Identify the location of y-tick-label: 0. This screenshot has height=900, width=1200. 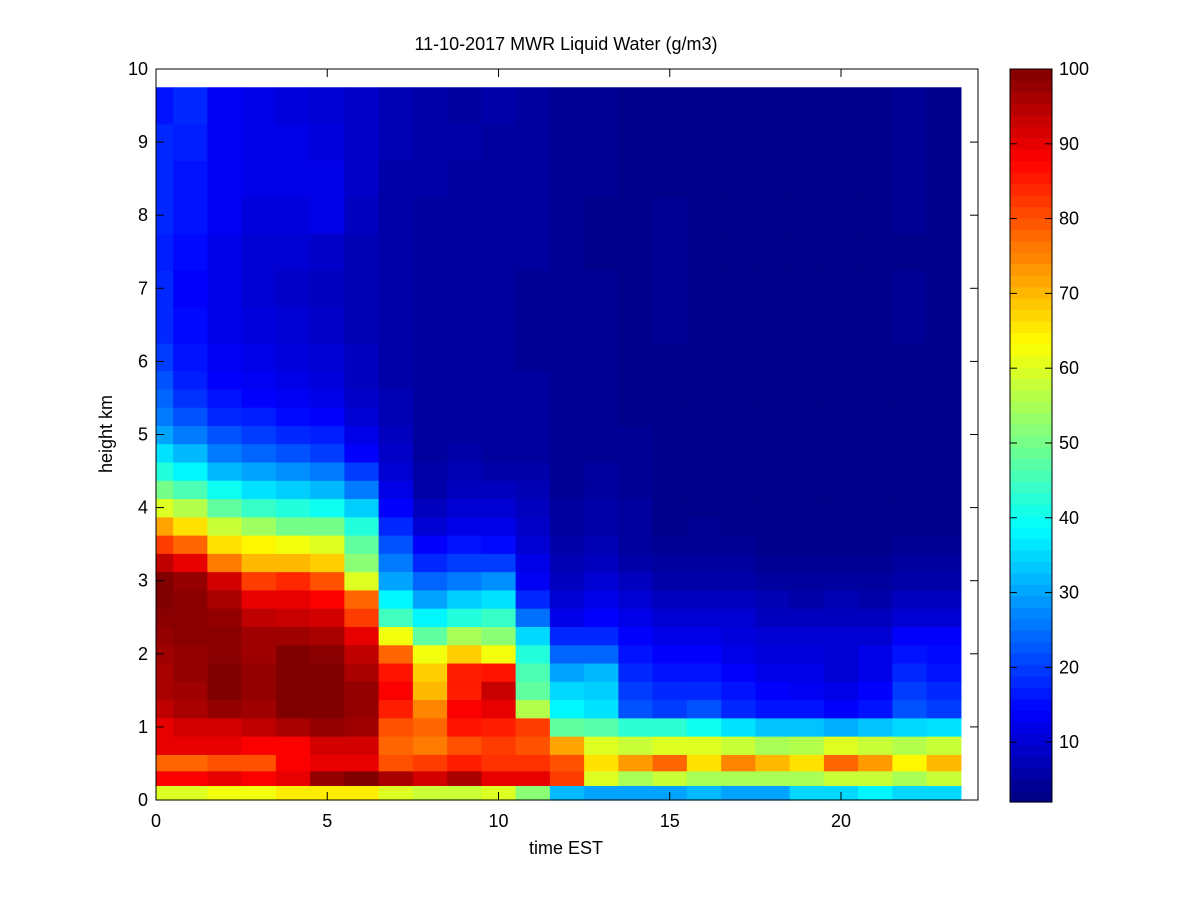
(143, 800).